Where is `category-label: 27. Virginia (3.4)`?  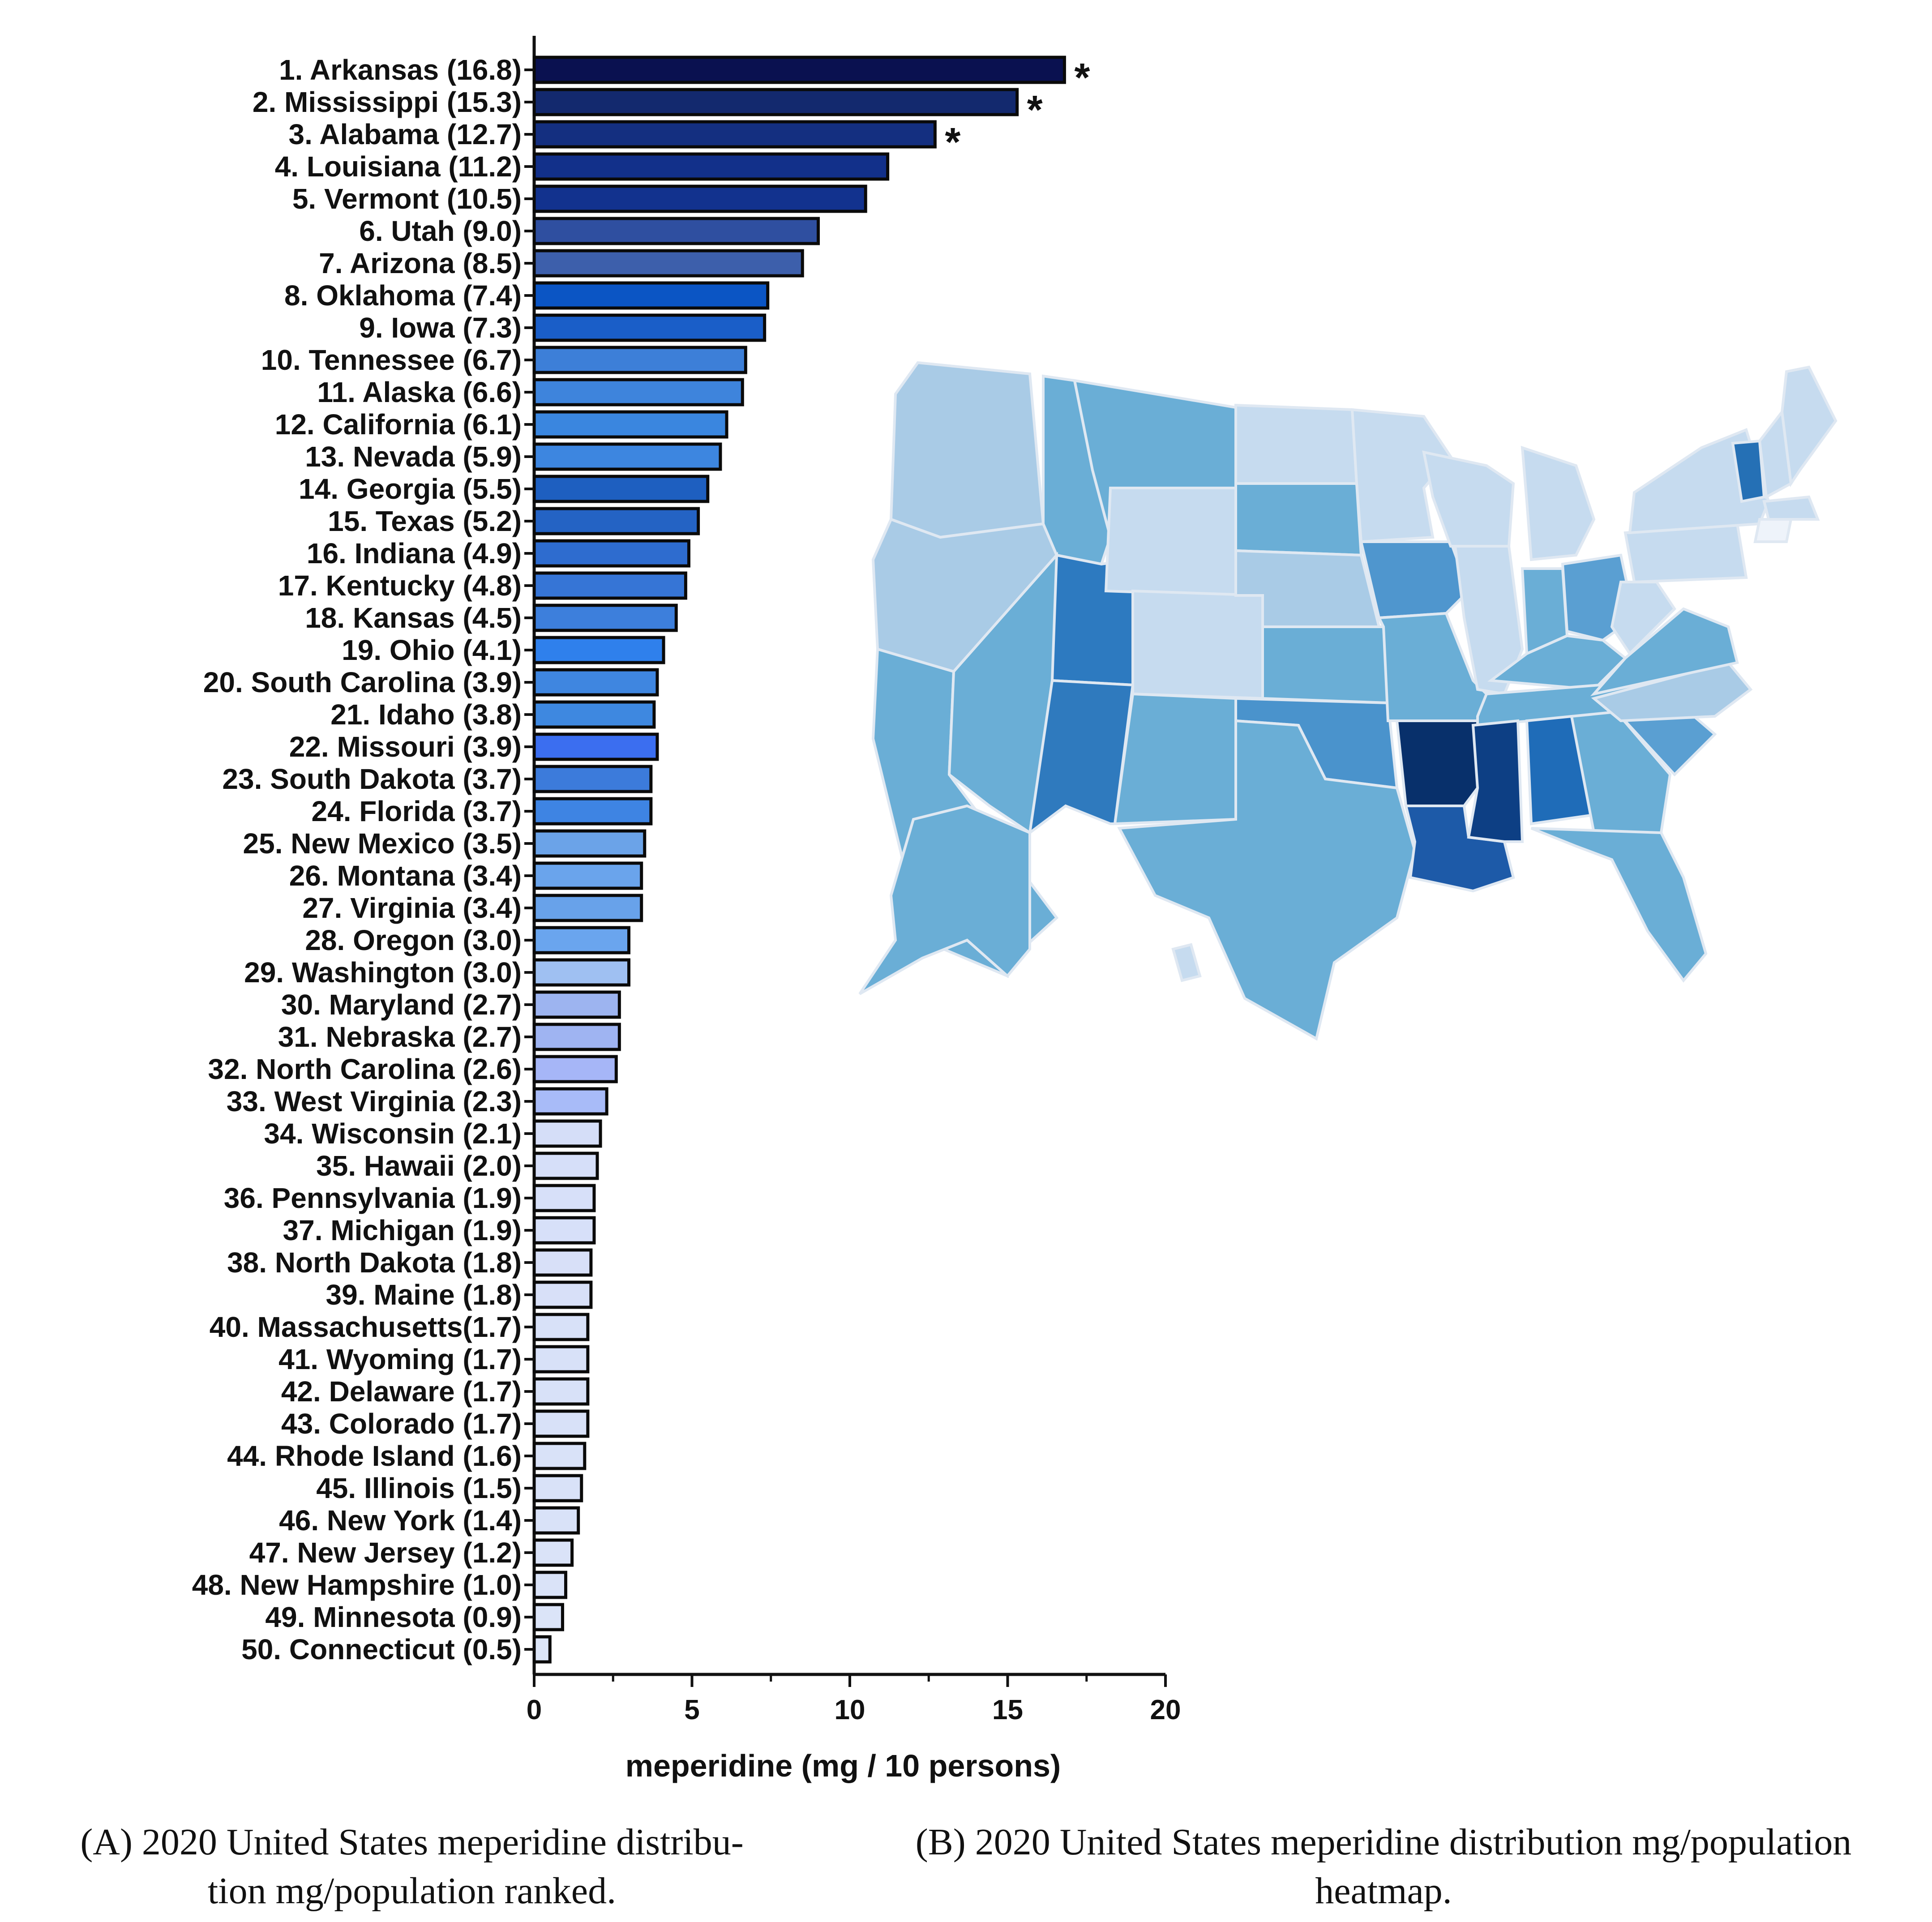 category-label: 27. Virginia (3.4) is located at coordinates (412, 908).